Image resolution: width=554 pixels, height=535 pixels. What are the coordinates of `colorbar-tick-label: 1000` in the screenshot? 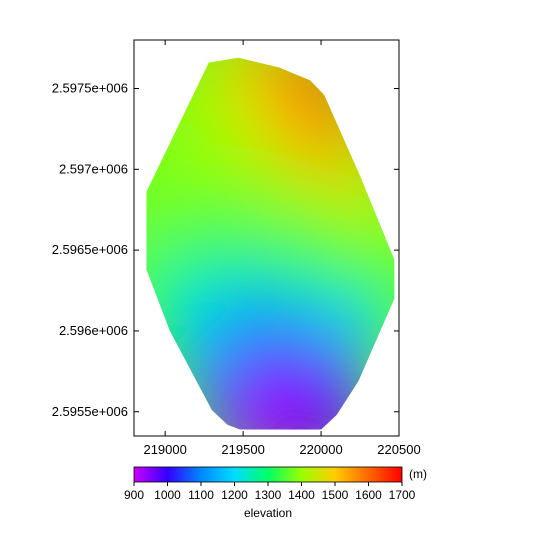 It's located at (167, 495).